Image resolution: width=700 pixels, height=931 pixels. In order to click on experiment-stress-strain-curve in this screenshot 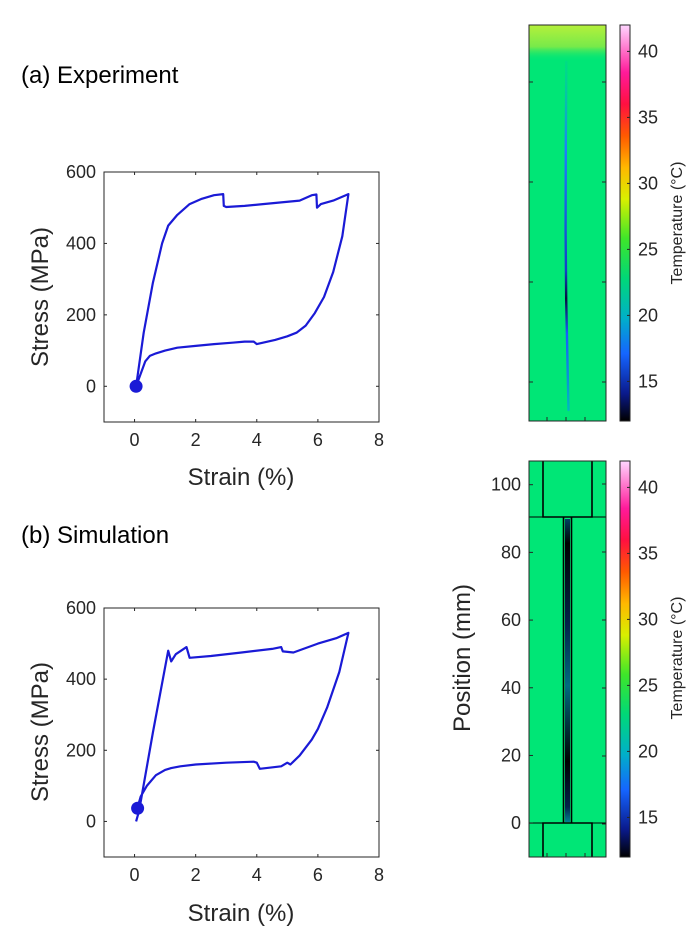, I will do `click(242, 290)`.